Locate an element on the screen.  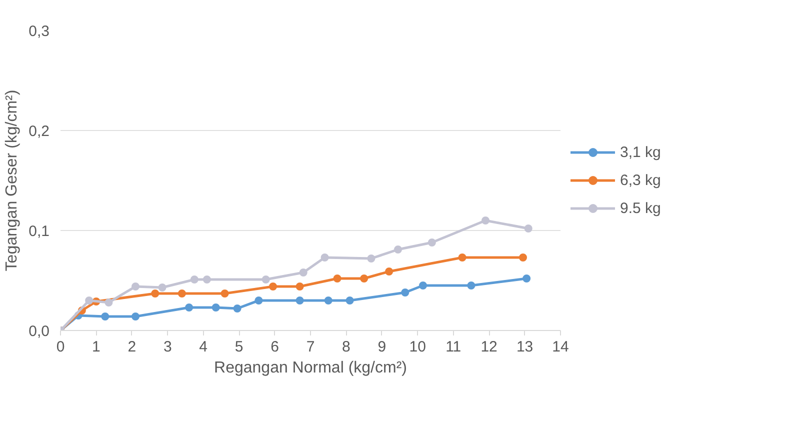
x-tick-label: 14 is located at coordinates (560, 347).